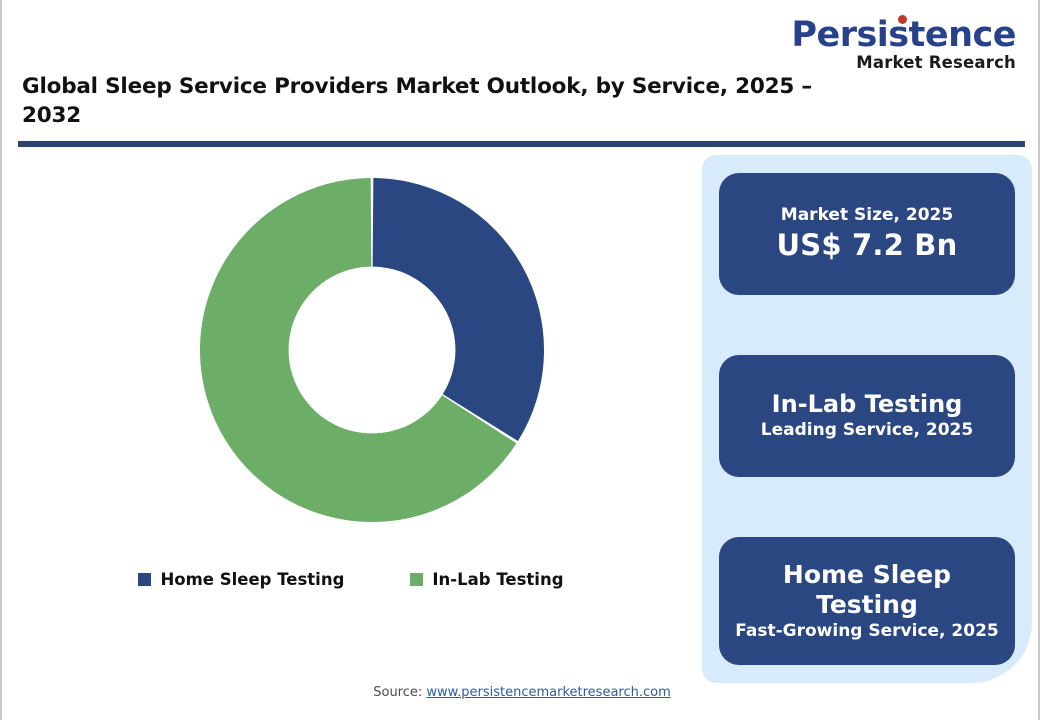 Image resolution: width=1040 pixels, height=720 pixels. I want to click on chart-legend: Home Sleep Testing In-Lab Testing, so click(351, 579).